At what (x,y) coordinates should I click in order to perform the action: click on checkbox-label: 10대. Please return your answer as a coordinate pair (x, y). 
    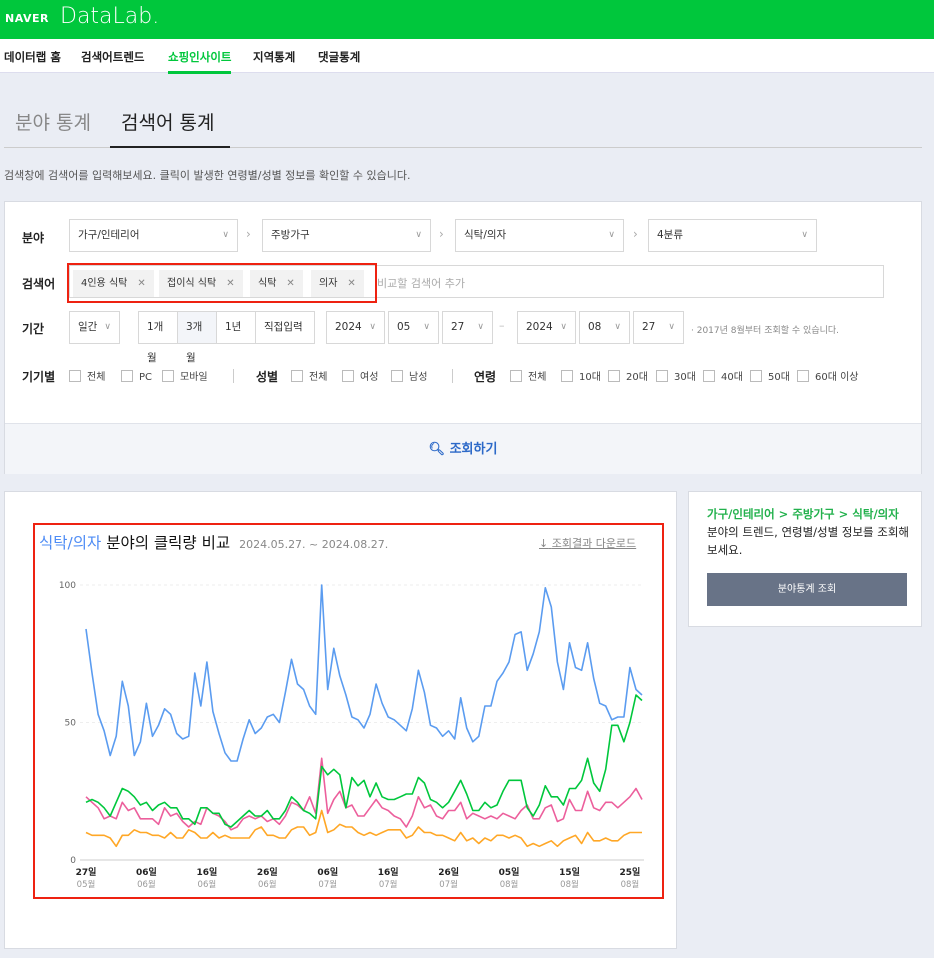
    Looking at the image, I should click on (590, 377).